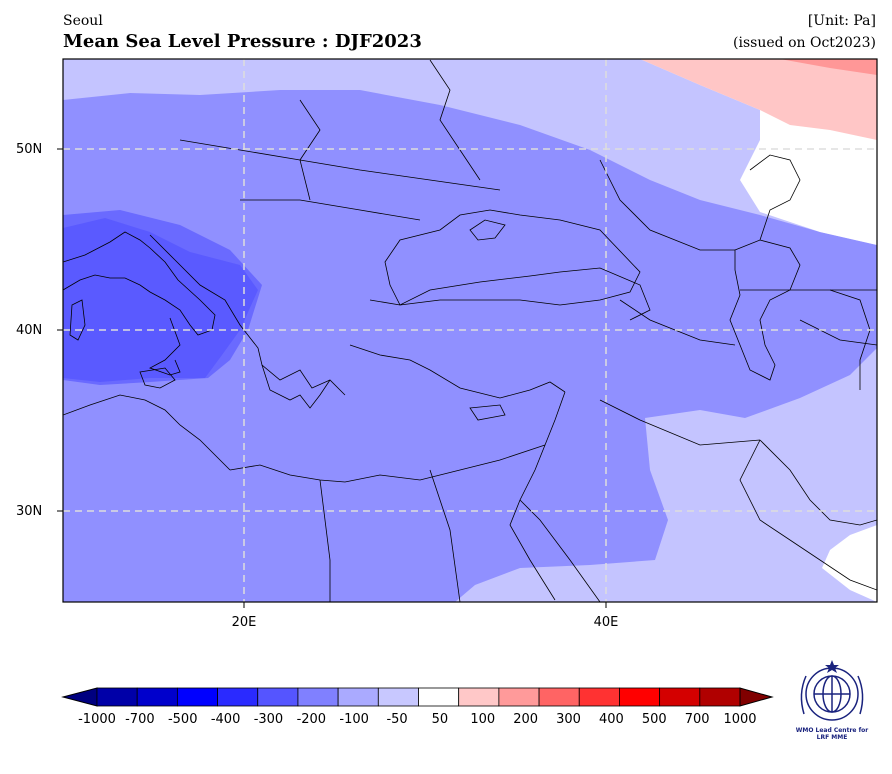 The height and width of the screenshot is (774, 892). Describe the element at coordinates (606, 622) in the screenshot. I see `lon-tick-label: 40E` at that location.